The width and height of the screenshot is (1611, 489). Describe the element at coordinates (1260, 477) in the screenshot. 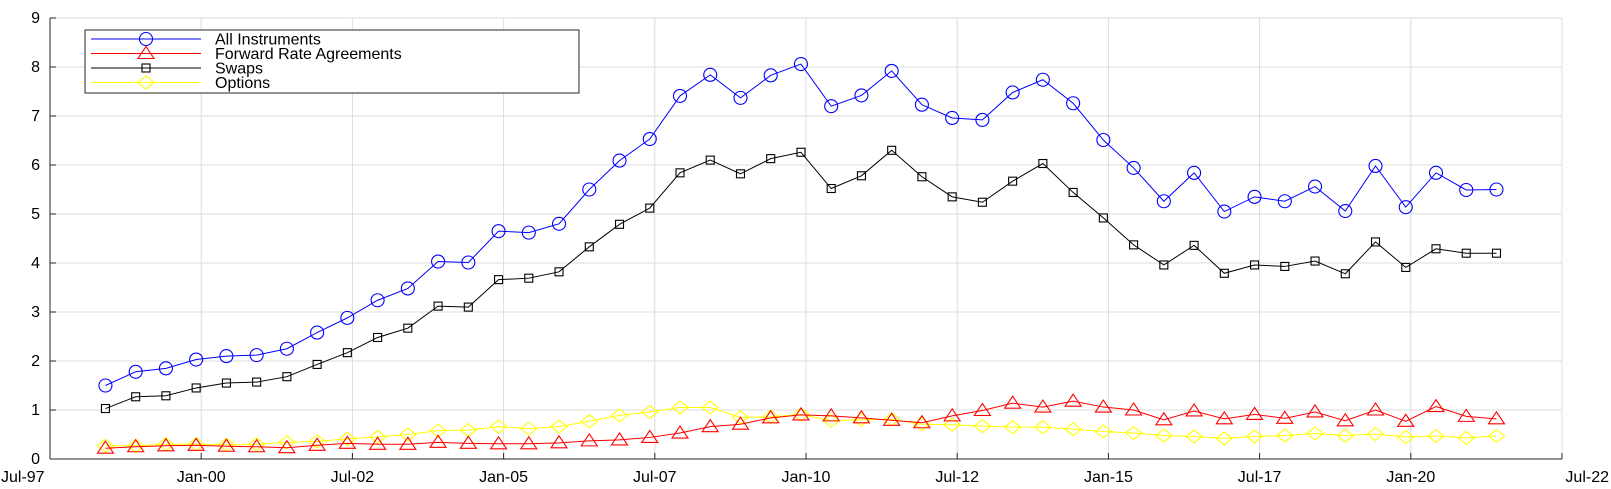

I see `x-tick-label: Jul-17` at that location.